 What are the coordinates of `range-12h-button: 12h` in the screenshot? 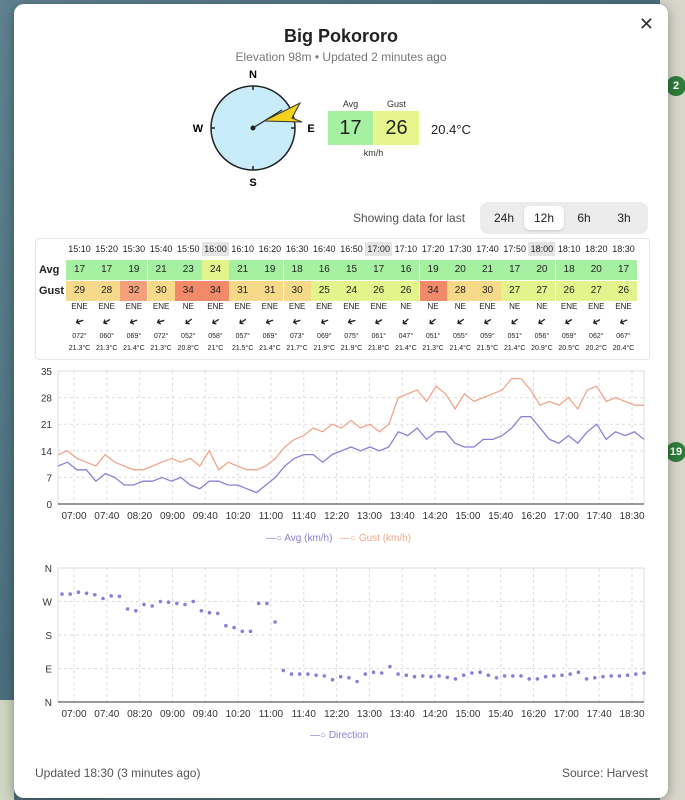 It's located at (544, 218).